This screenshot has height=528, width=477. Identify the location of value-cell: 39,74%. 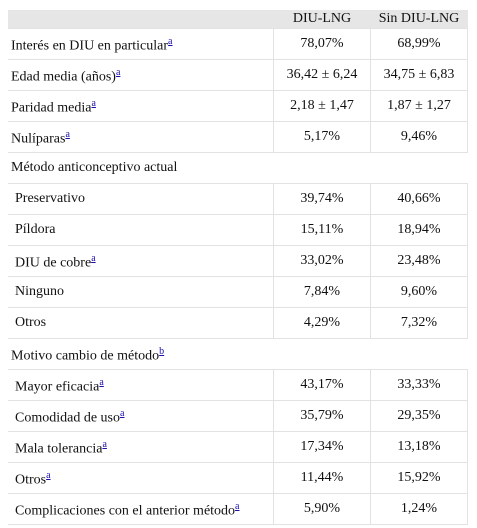
(322, 199).